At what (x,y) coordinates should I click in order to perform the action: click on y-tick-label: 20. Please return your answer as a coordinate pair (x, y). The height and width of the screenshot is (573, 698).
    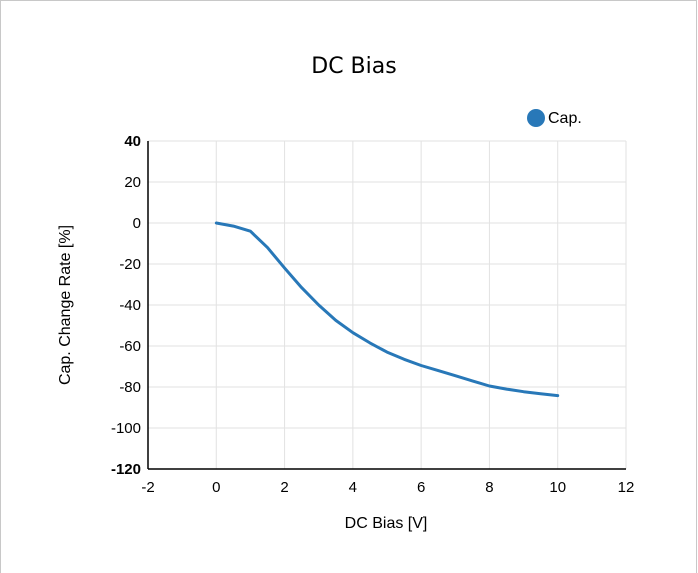
    Looking at the image, I should click on (132, 182).